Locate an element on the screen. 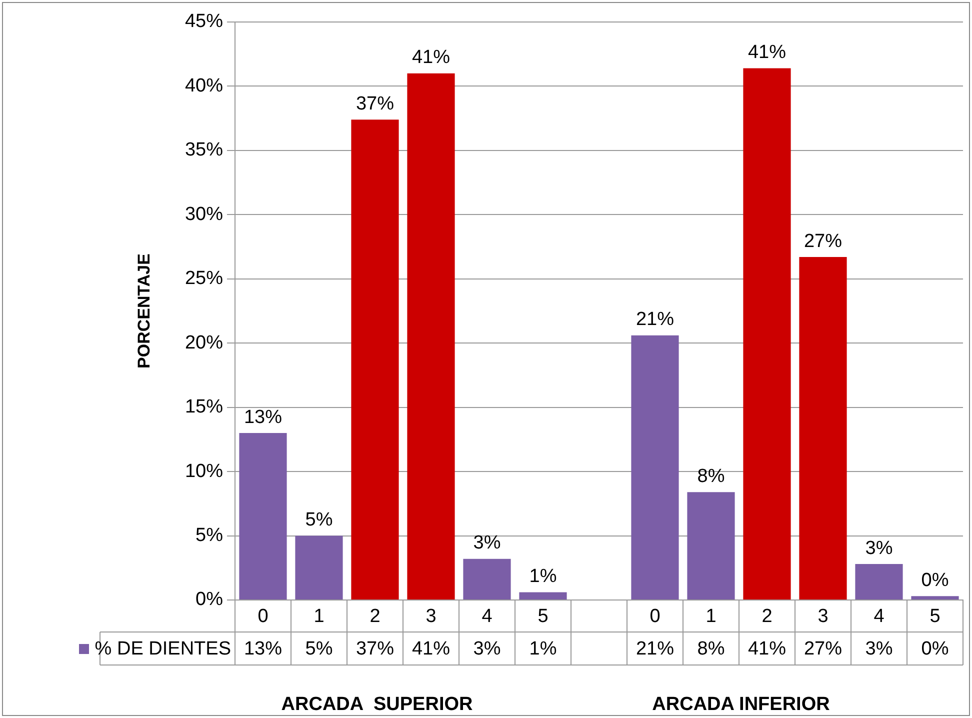  y-tick-label: 25% is located at coordinates (204, 279).